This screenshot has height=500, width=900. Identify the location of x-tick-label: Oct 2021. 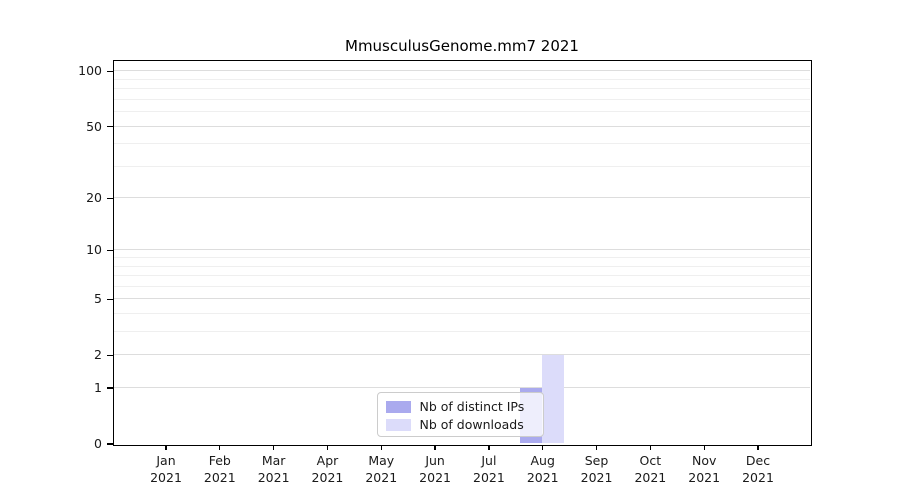
(650, 469).